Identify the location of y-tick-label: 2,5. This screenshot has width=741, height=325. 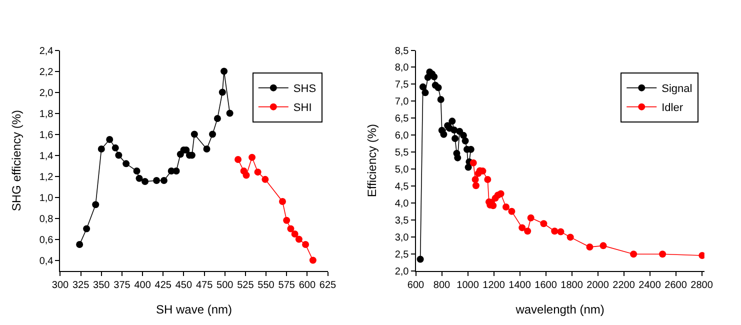
(402, 254).